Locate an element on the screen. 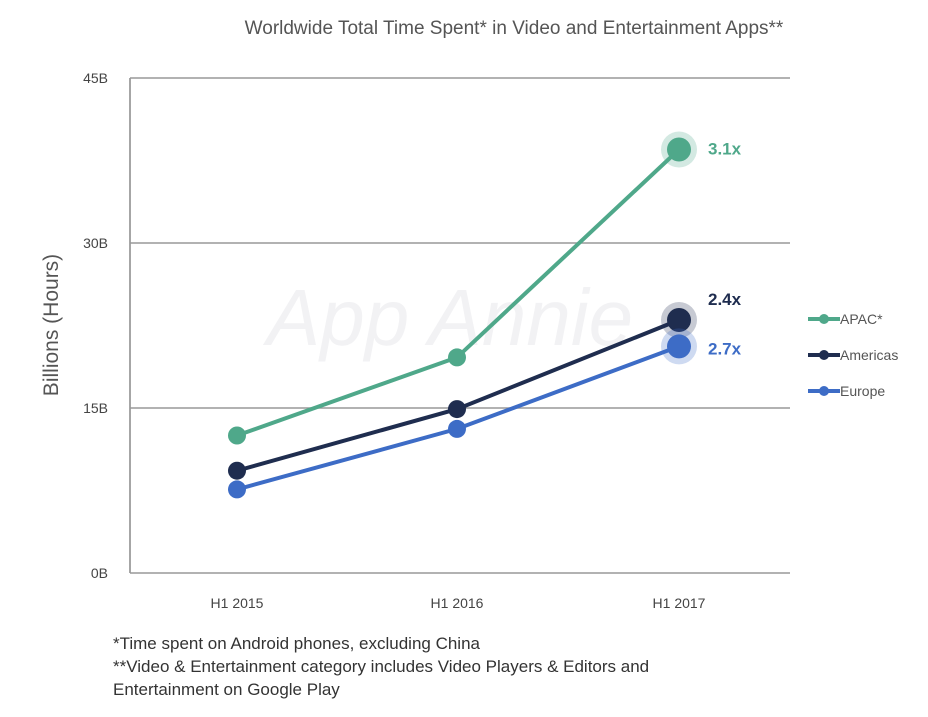  y-axis-label: Billions (Hours) is located at coordinates (51, 325).